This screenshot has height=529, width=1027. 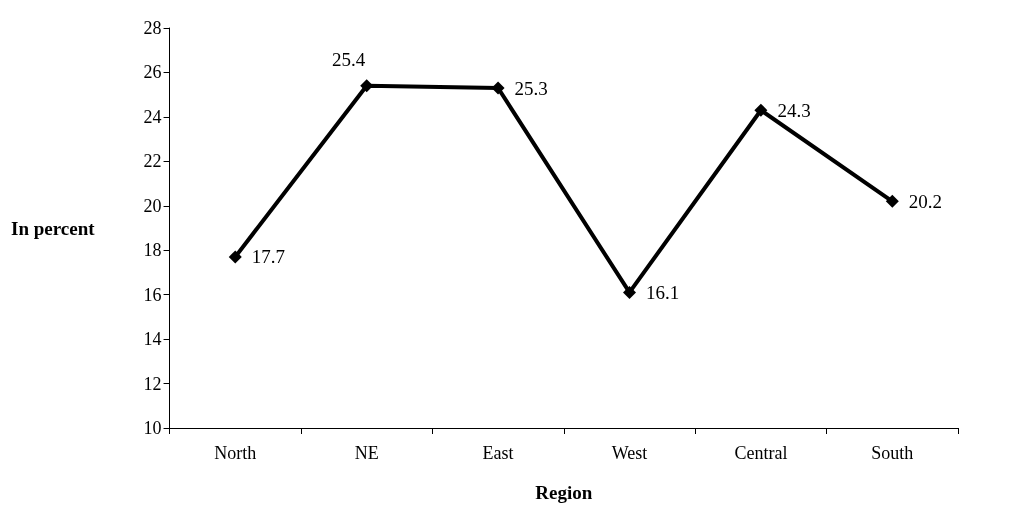 I want to click on y-tick-label: 20, so click(x=152, y=205).